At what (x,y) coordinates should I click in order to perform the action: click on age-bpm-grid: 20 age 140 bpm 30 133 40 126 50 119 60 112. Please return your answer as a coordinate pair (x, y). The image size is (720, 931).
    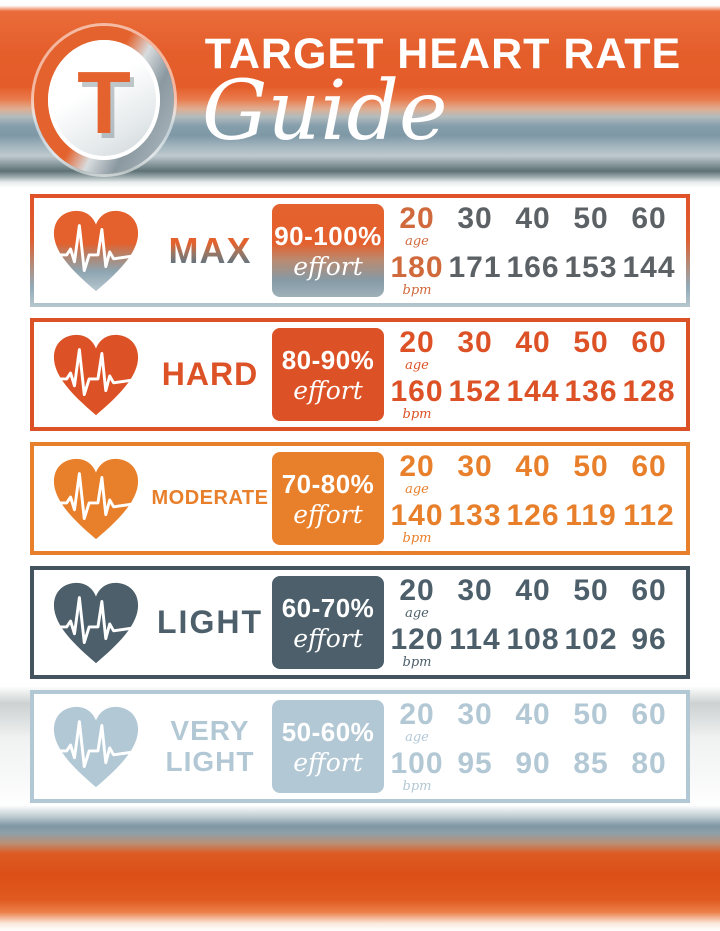
    Looking at the image, I should click on (535, 498).